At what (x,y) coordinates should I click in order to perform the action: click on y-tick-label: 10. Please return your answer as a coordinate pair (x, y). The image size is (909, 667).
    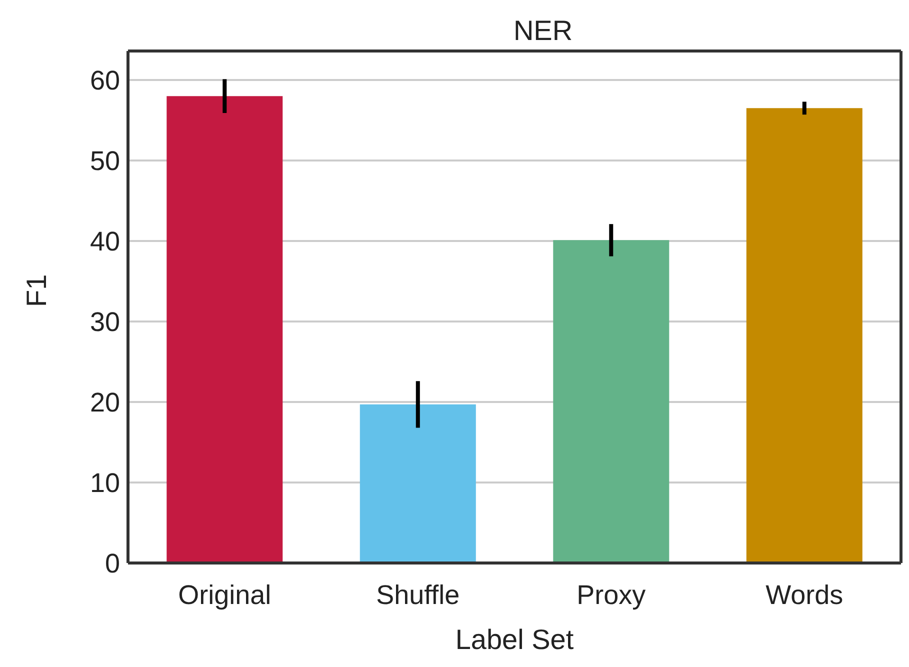
    Looking at the image, I should click on (105, 483).